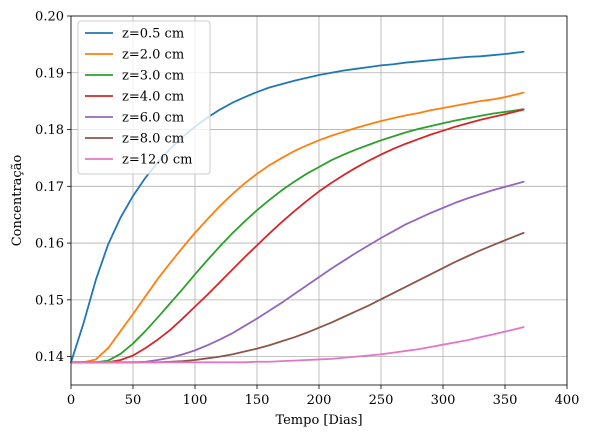  I want to click on x-tick-label: 0, so click(71, 400).